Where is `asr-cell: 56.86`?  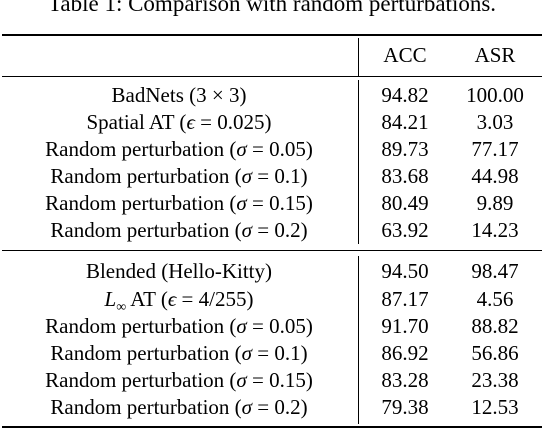 asr-cell: 56.86 is located at coordinates (495, 353).